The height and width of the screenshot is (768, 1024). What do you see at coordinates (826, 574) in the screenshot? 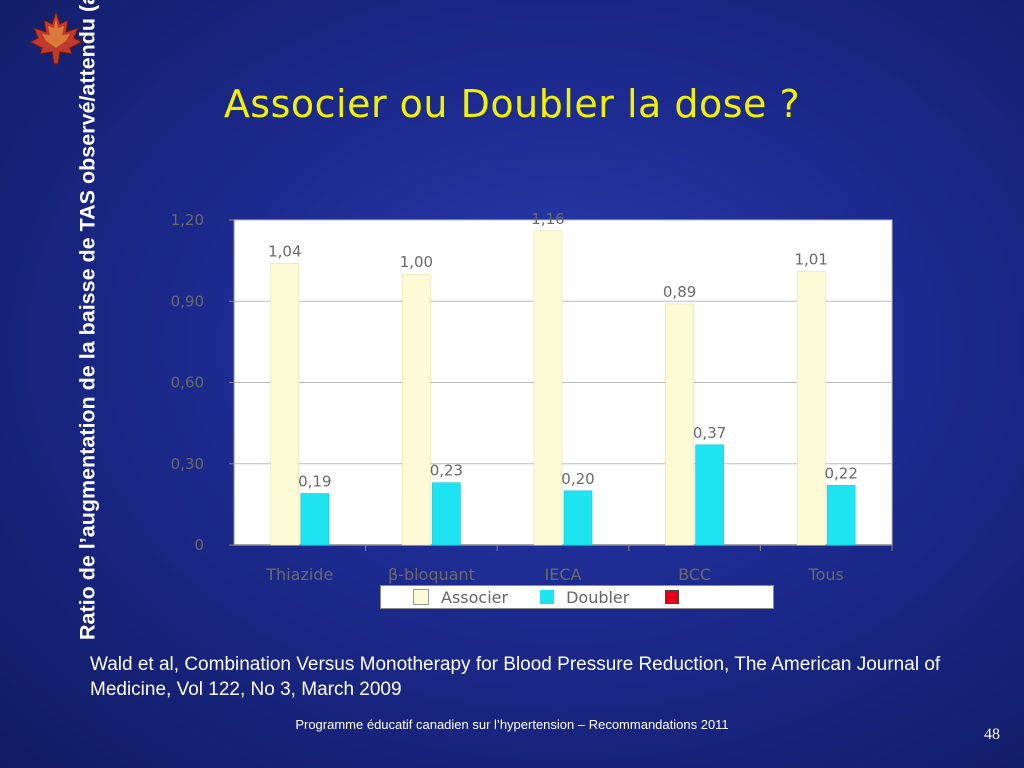
I see `x-category-label: Tous` at bounding box center [826, 574].